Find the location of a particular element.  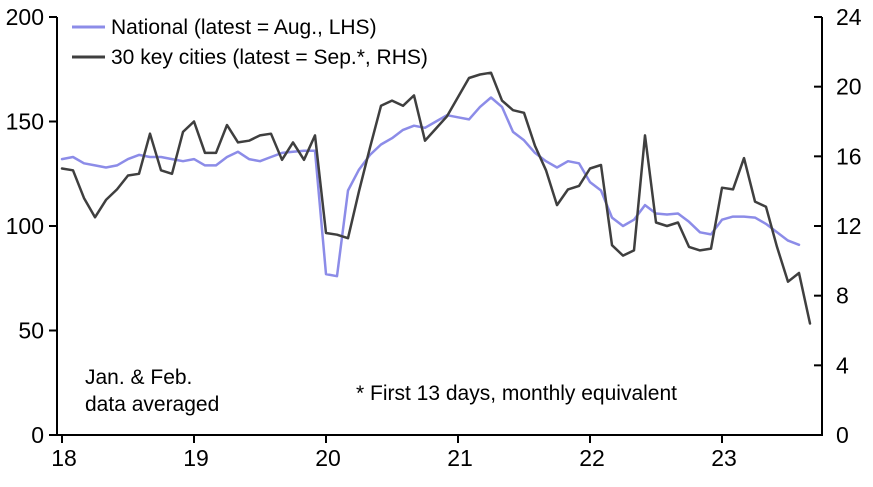

right-axis-tick-label: 16 is located at coordinates (849, 156).